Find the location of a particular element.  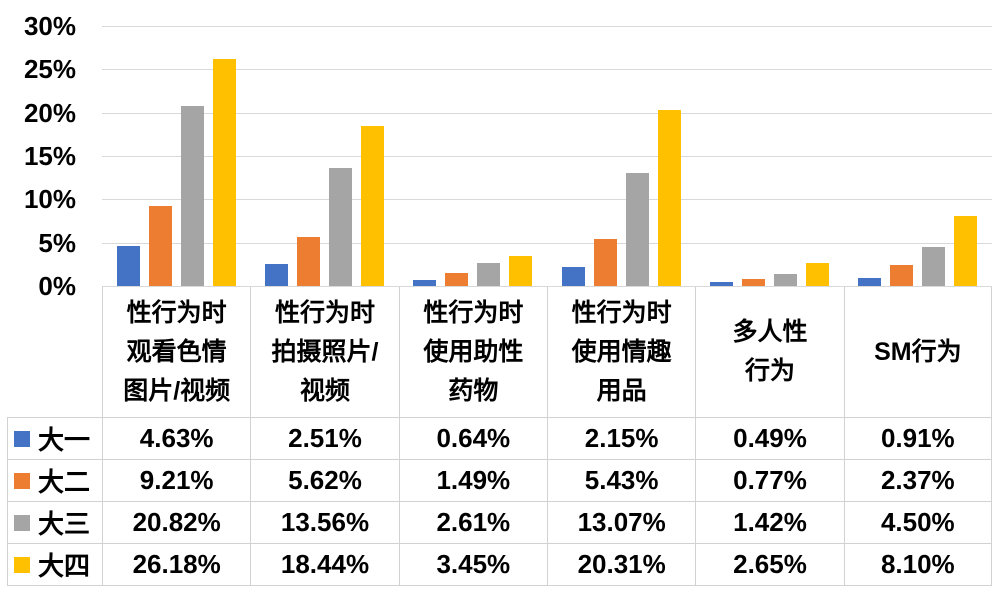

value-cell: 20.31% is located at coordinates (621, 565).